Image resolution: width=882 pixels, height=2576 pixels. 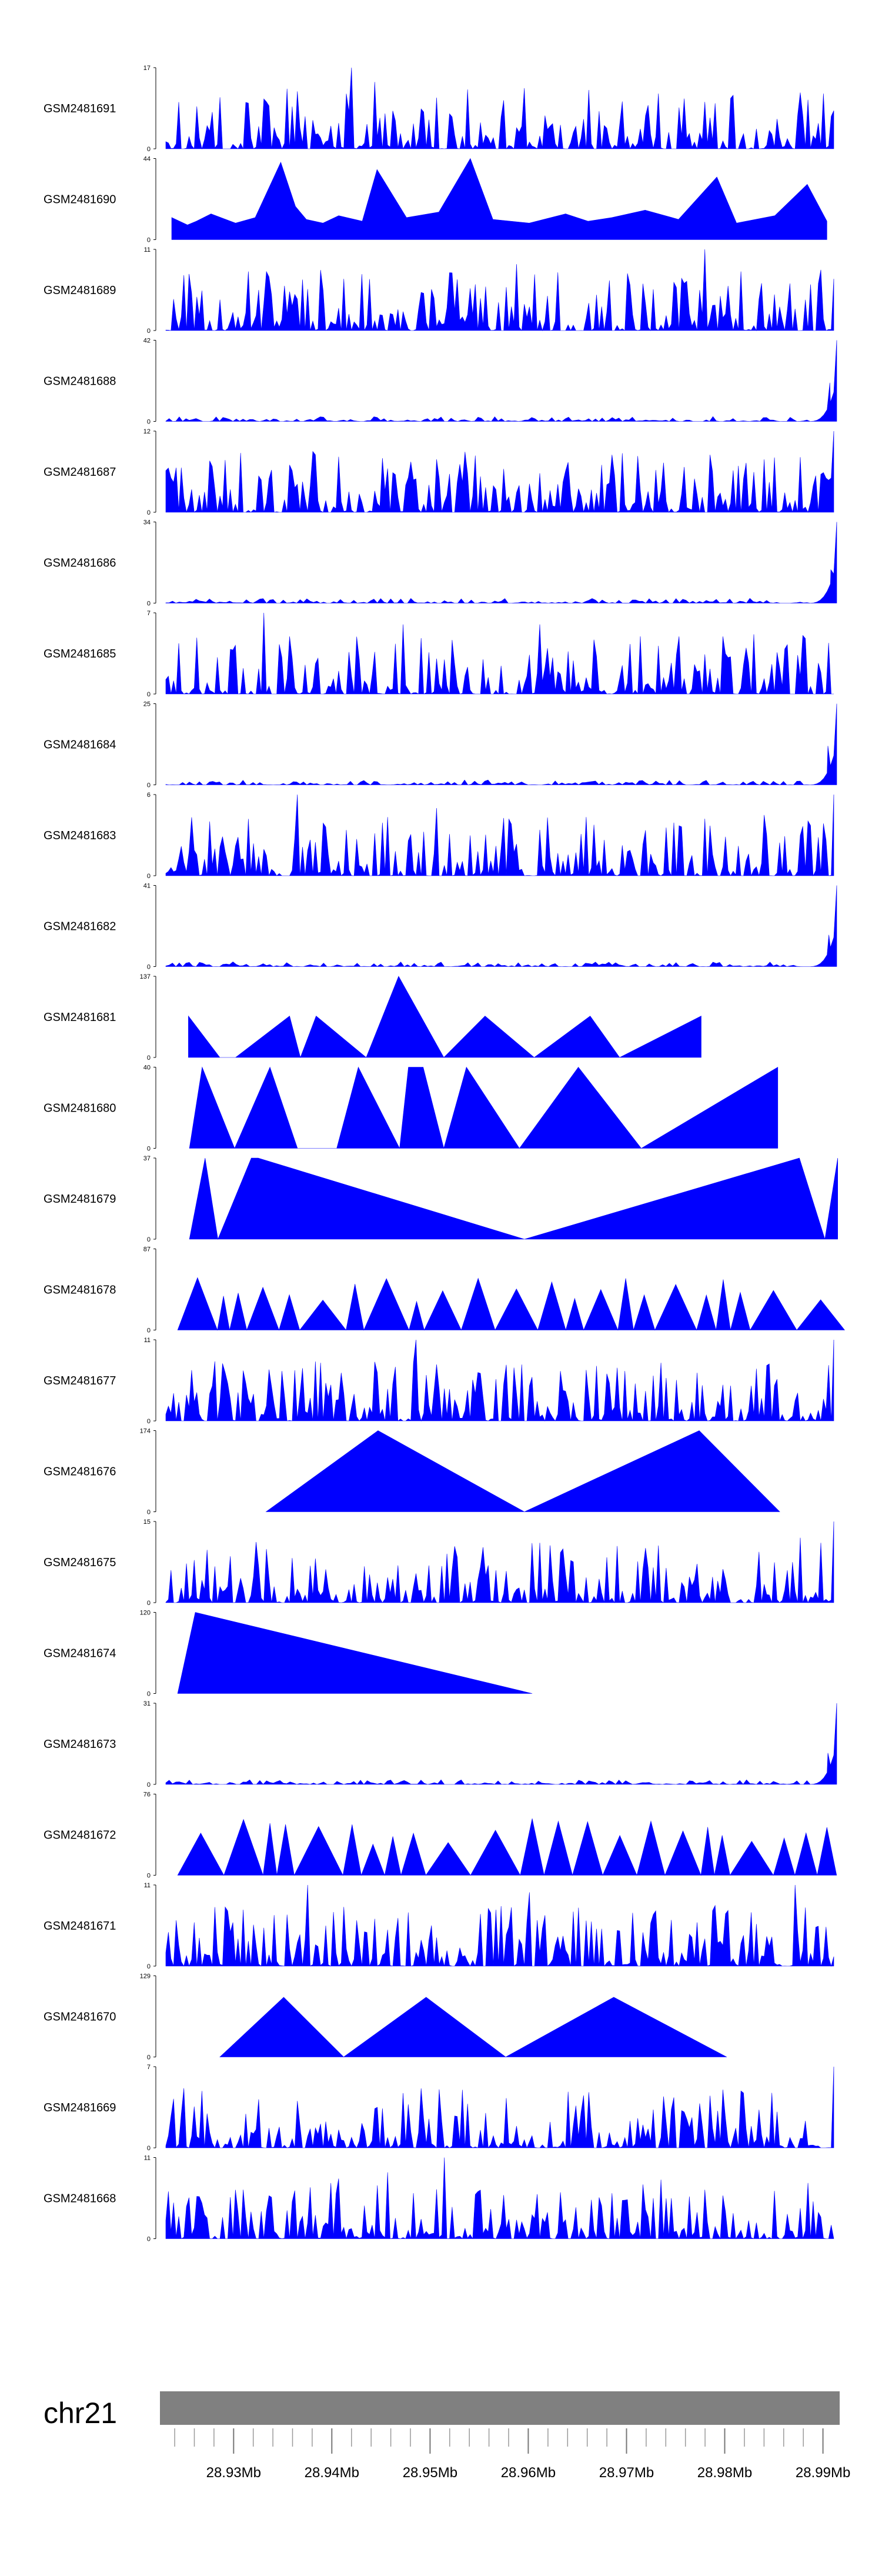 What do you see at coordinates (80, 1926) in the screenshot?
I see `track-label: GSM2481671` at bounding box center [80, 1926].